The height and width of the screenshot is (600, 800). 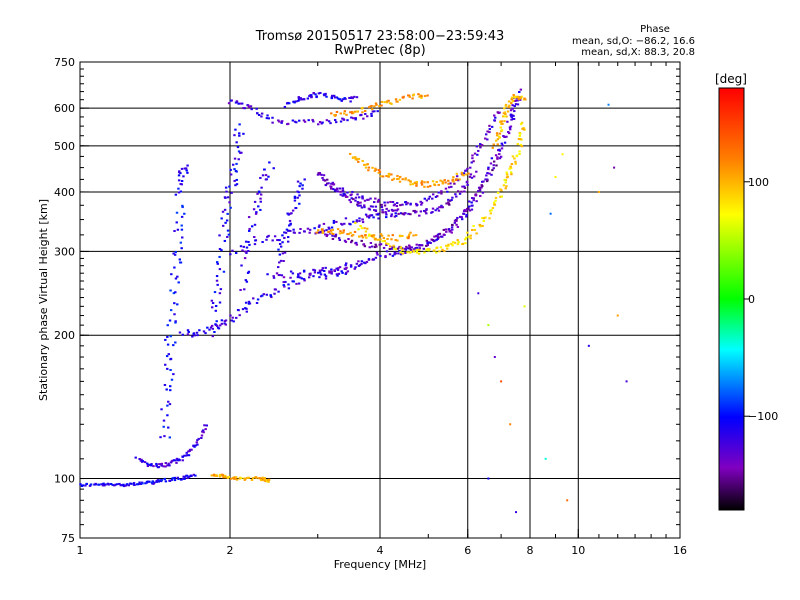 What do you see at coordinates (64, 146) in the screenshot?
I see `y-tick-label: 500` at bounding box center [64, 146].